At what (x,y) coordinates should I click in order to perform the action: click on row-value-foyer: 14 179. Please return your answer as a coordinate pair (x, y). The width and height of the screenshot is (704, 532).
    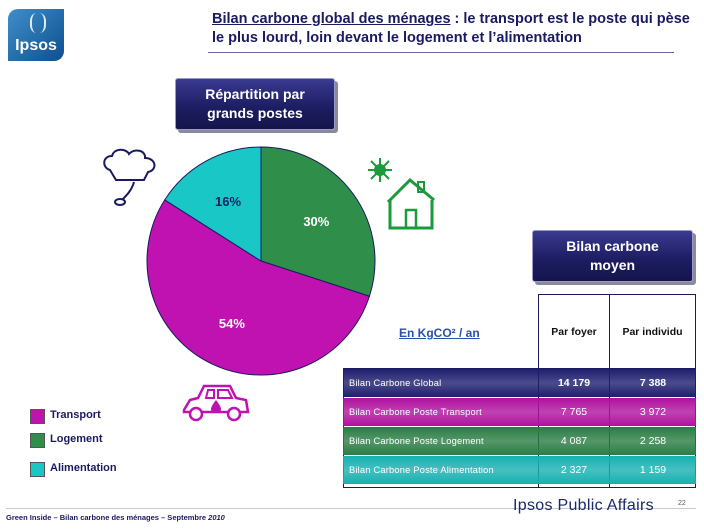
    Looking at the image, I should click on (574, 383).